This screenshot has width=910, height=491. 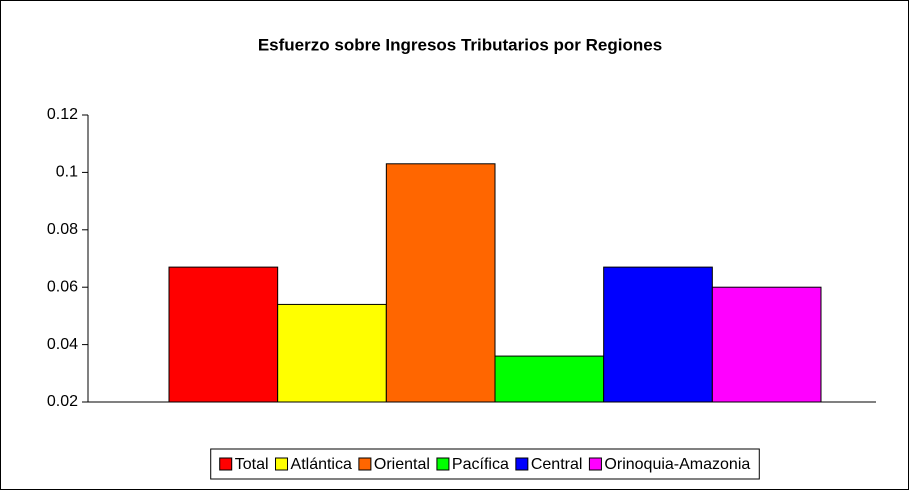 I want to click on y-tick-label: 0.1, so click(x=67, y=172).